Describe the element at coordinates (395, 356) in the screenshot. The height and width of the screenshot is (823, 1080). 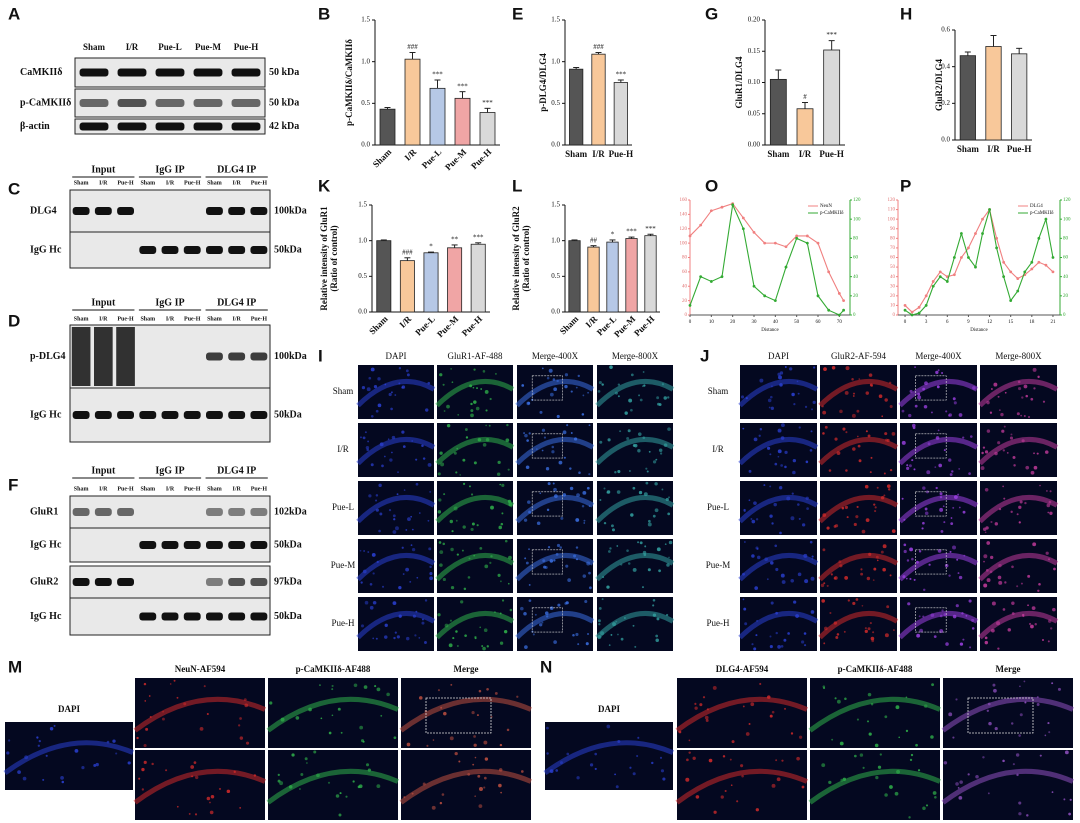
I see `column-label: DAPI` at that location.